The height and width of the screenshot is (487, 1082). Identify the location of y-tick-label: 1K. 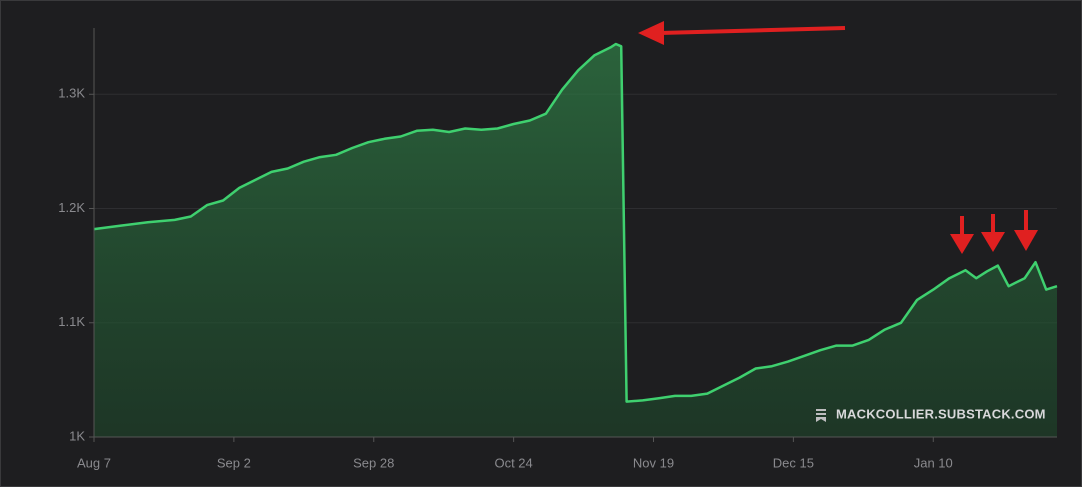
(77, 435).